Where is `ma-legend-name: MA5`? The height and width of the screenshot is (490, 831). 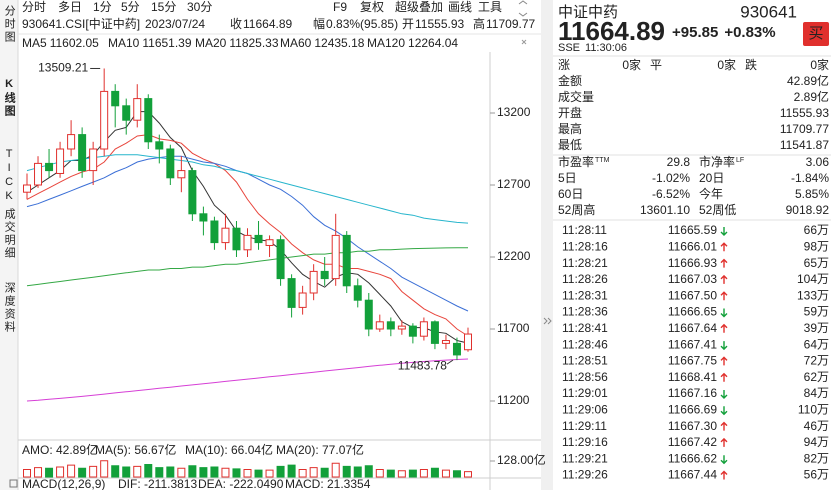
ma-legend-name: MA5 is located at coordinates (34, 43).